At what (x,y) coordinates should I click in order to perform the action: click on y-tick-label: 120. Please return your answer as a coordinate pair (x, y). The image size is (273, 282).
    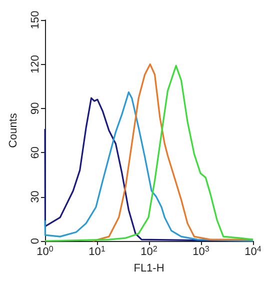
    Looking at the image, I should click on (36, 64).